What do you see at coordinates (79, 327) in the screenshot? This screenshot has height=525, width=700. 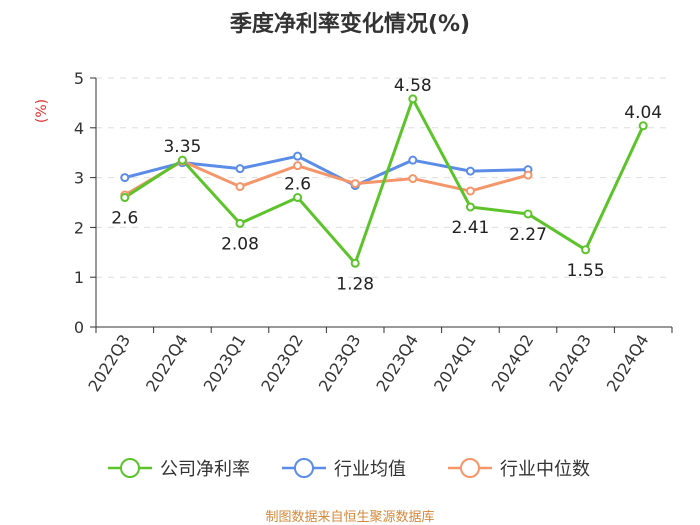 I see `y-tick-label: 0` at bounding box center [79, 327].